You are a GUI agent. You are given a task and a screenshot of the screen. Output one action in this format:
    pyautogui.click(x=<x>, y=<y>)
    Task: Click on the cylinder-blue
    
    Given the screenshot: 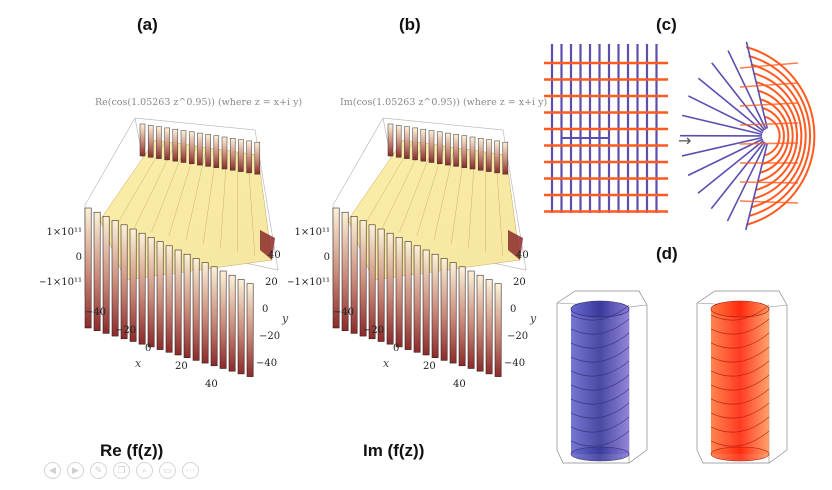 What is the action you would take?
    pyautogui.click(x=602, y=377)
    